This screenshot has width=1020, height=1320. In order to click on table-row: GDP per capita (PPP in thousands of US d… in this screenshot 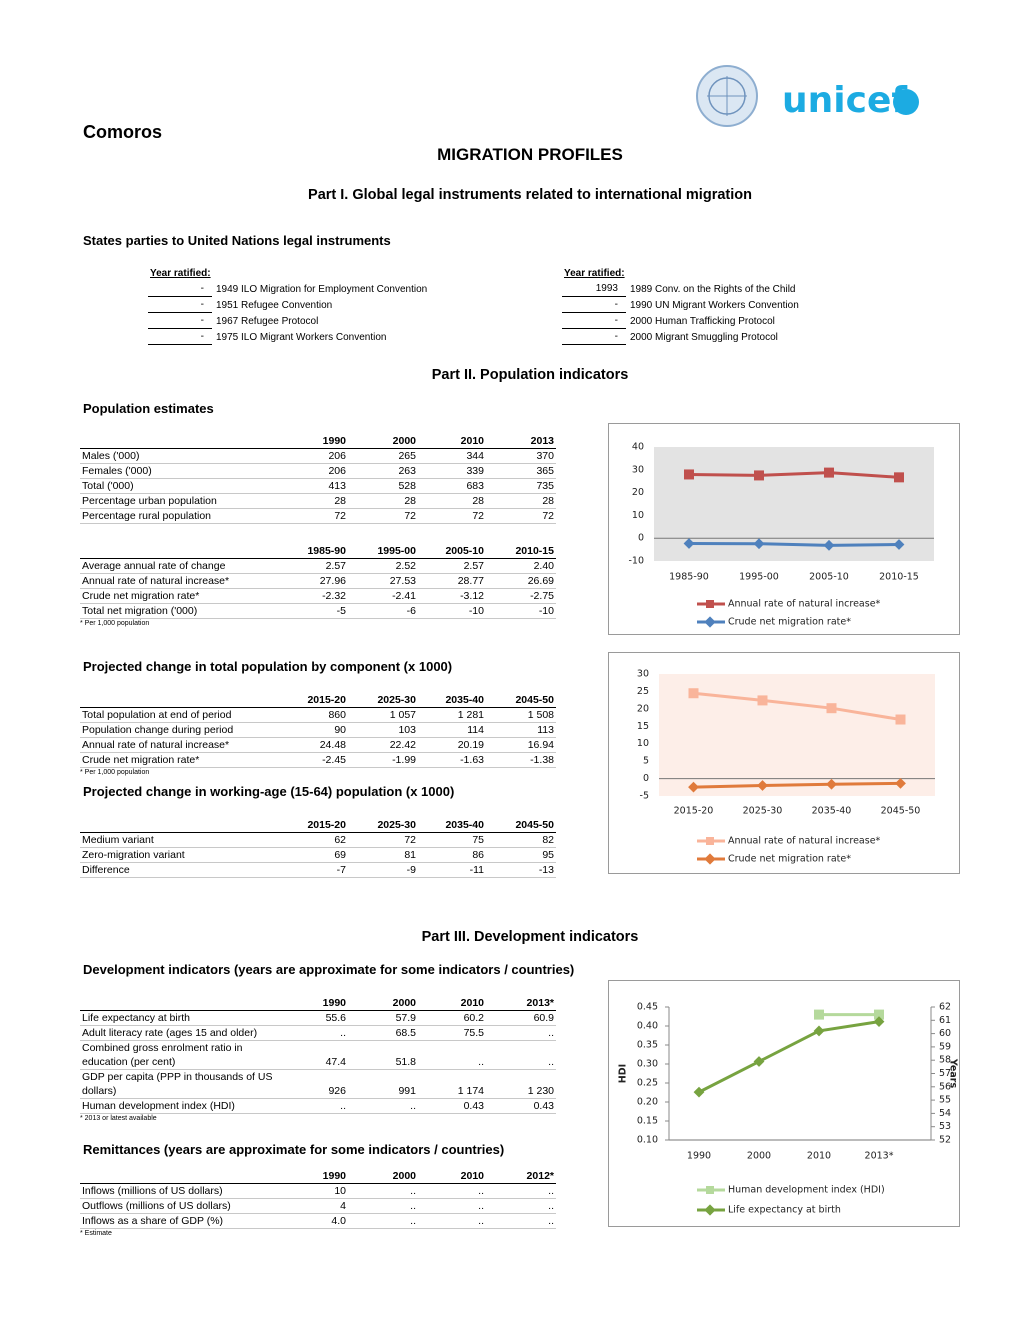, I will do `click(318, 1084)`.